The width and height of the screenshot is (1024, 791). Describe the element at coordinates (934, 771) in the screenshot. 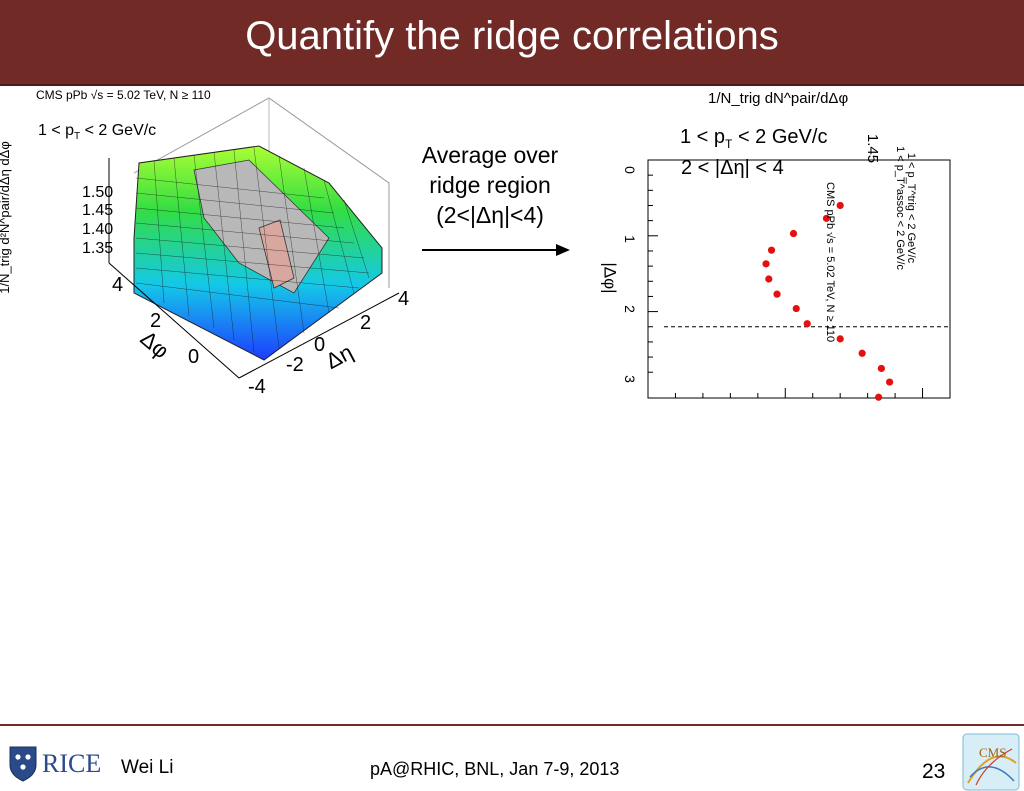

I see `page-number: 23` at that location.